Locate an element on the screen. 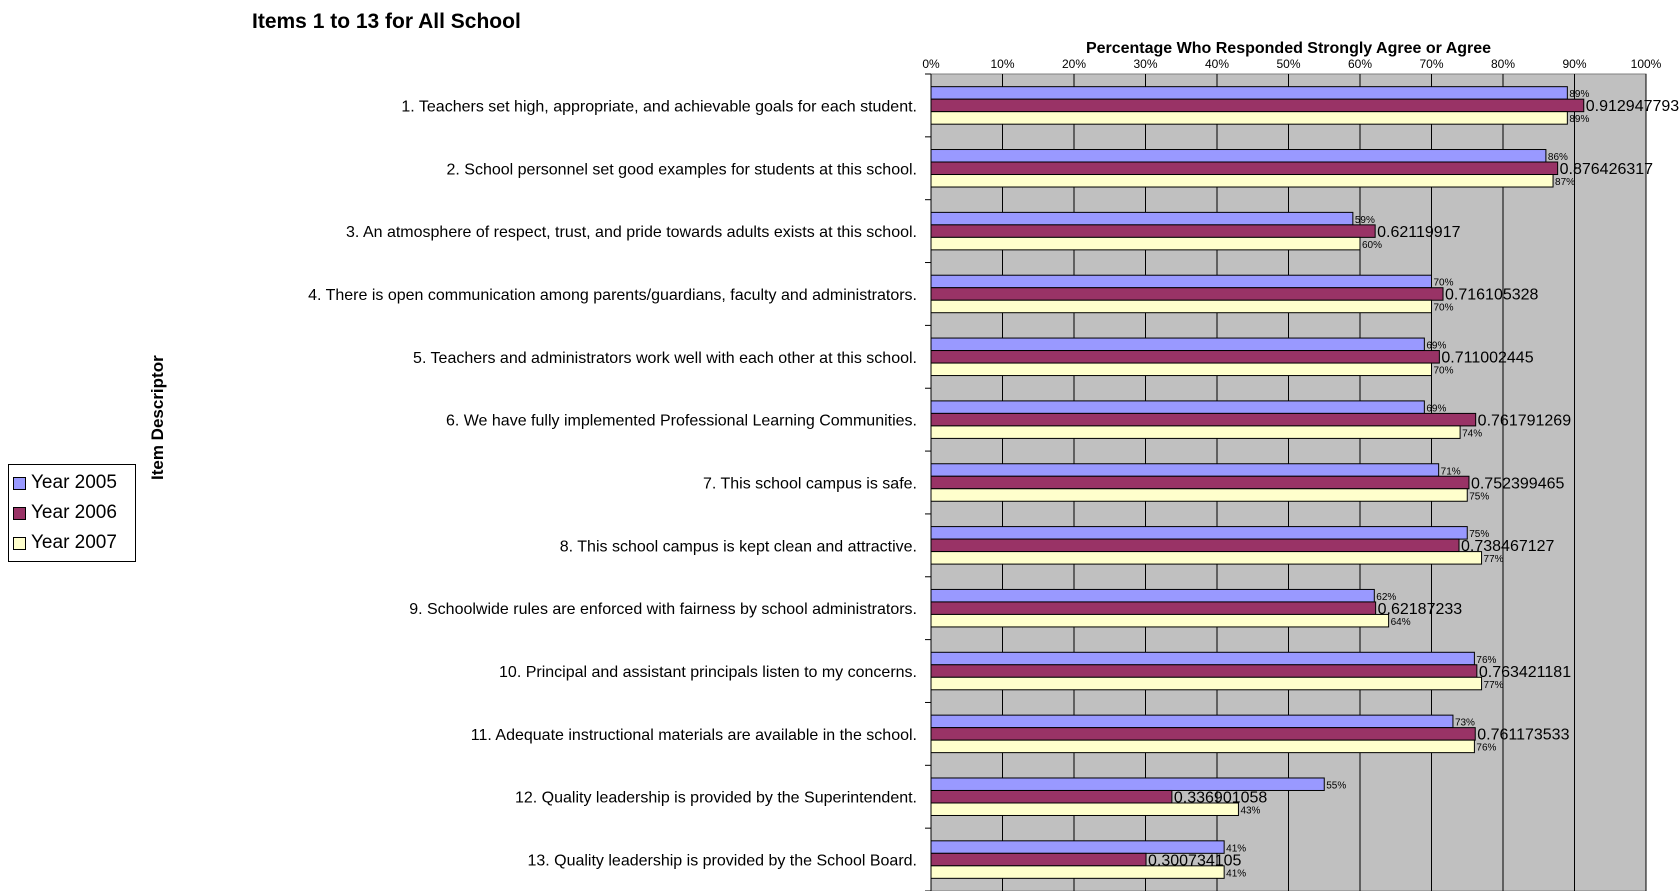  data-label: 60% is located at coordinates (1372, 245).